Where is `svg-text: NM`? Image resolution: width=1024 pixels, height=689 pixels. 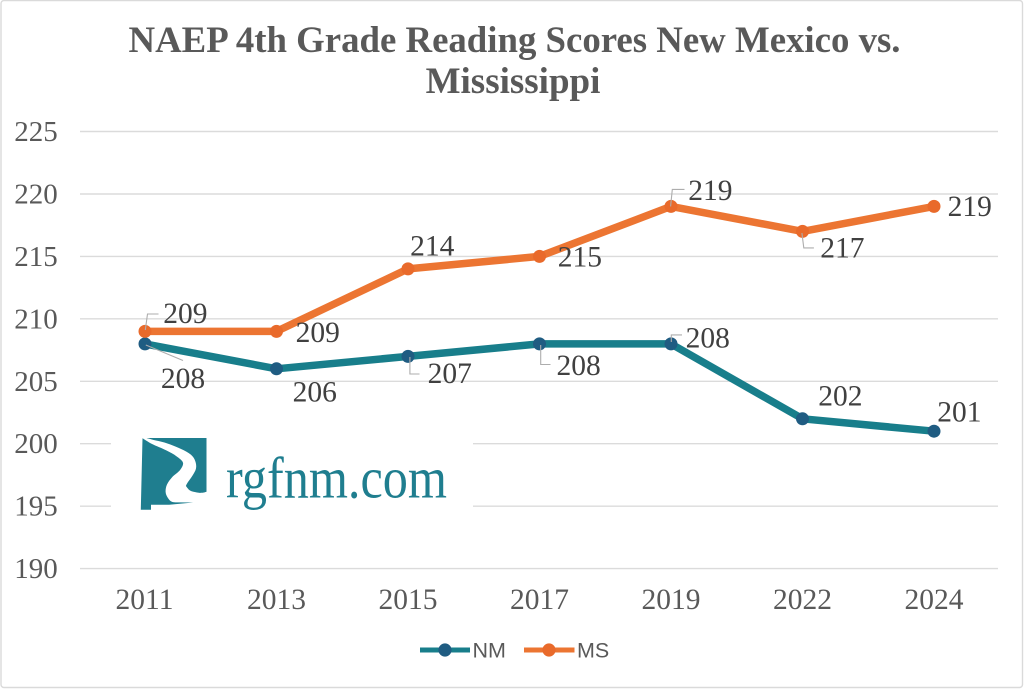
svg-text: NM is located at coordinates (489, 651).